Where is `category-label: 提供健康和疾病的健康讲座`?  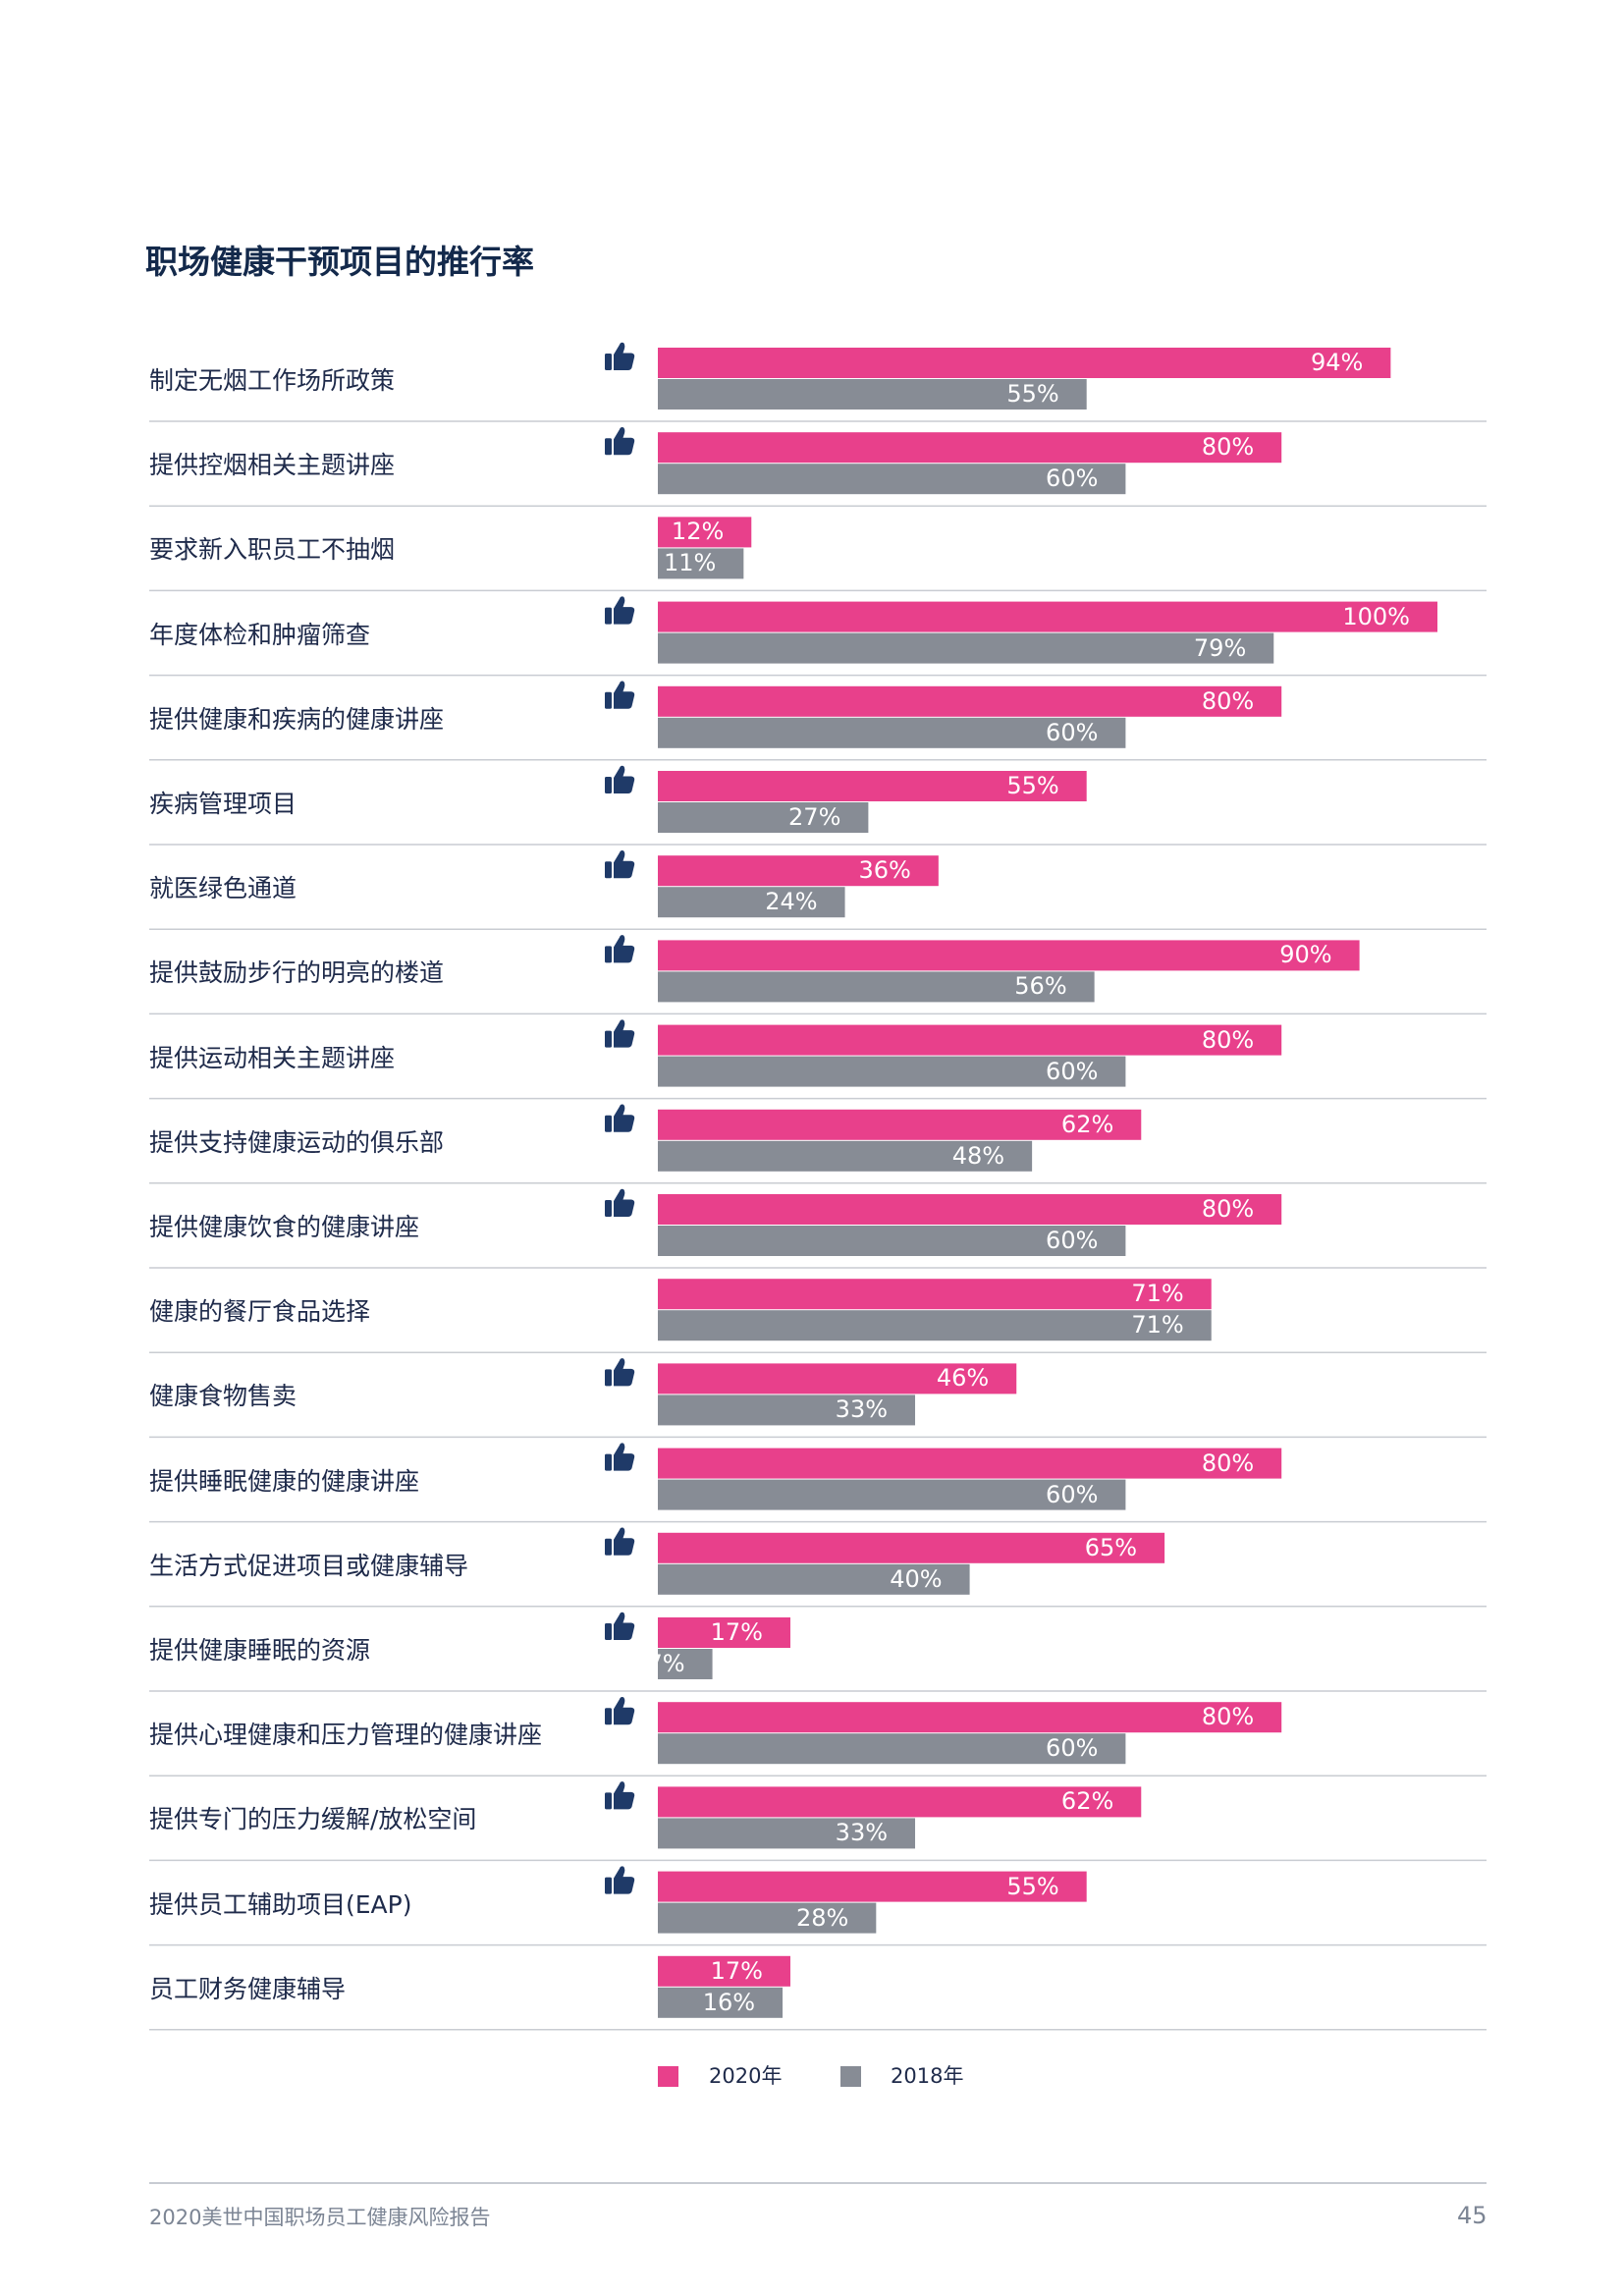
category-label: 提供健康和疾病的健康讲座 is located at coordinates (297, 719).